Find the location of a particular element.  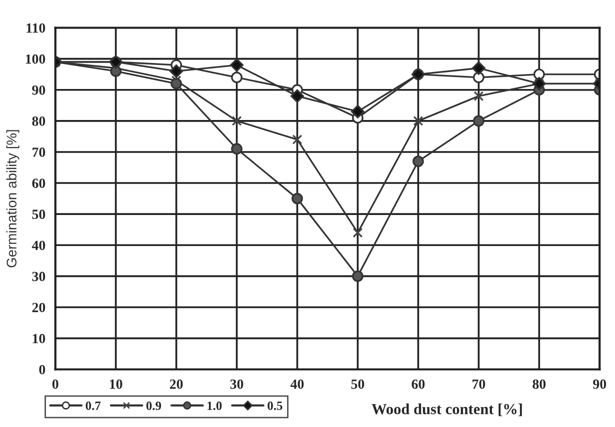

x-tick-label: 60 is located at coordinates (418, 384).